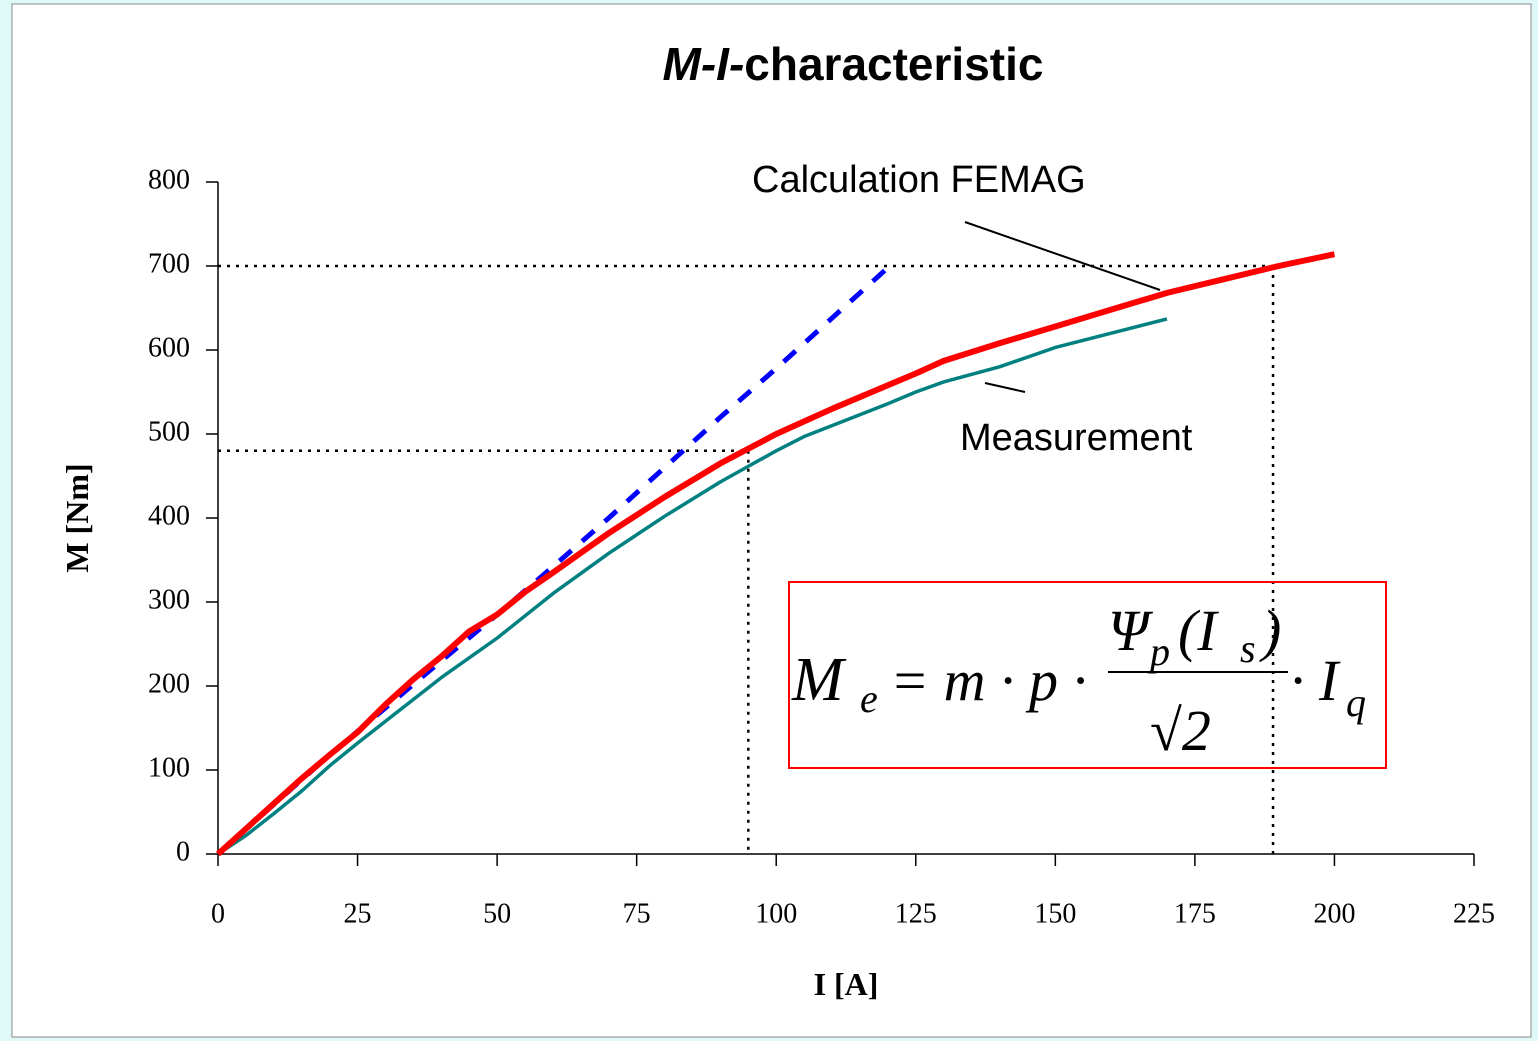  What do you see at coordinates (919, 180) in the screenshot?
I see `annotation: Calculation FEMAG` at bounding box center [919, 180].